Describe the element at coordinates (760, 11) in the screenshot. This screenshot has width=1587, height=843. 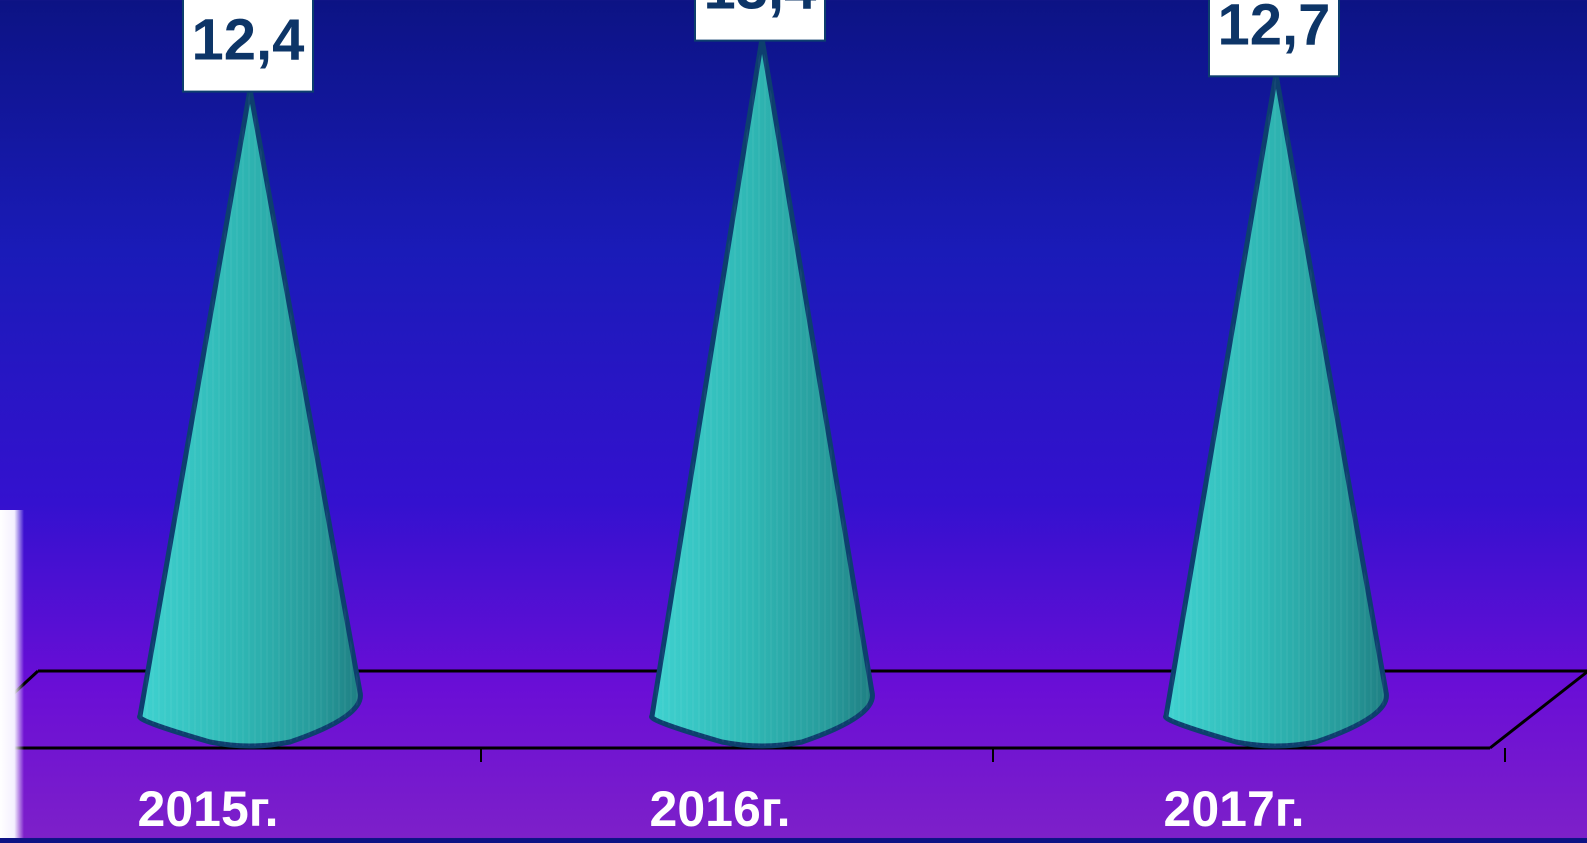
I see `data-label-text: 13,4` at that location.